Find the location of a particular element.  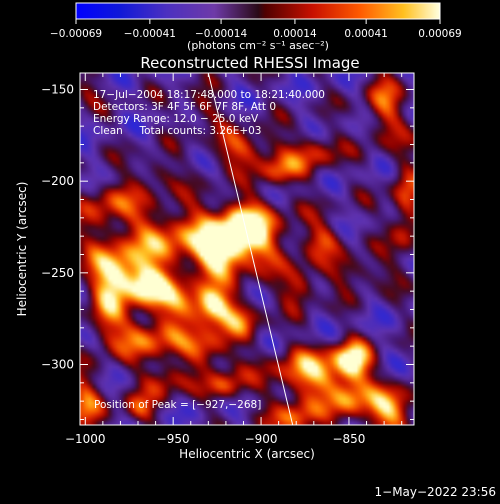

x-axis-label: Heliocentric X (arcsec) is located at coordinates (247, 454).